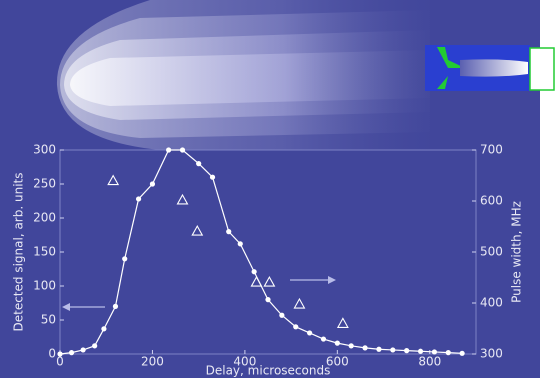 This screenshot has width=555, height=378. I want to click on x-tick-label: 0, so click(60, 362).